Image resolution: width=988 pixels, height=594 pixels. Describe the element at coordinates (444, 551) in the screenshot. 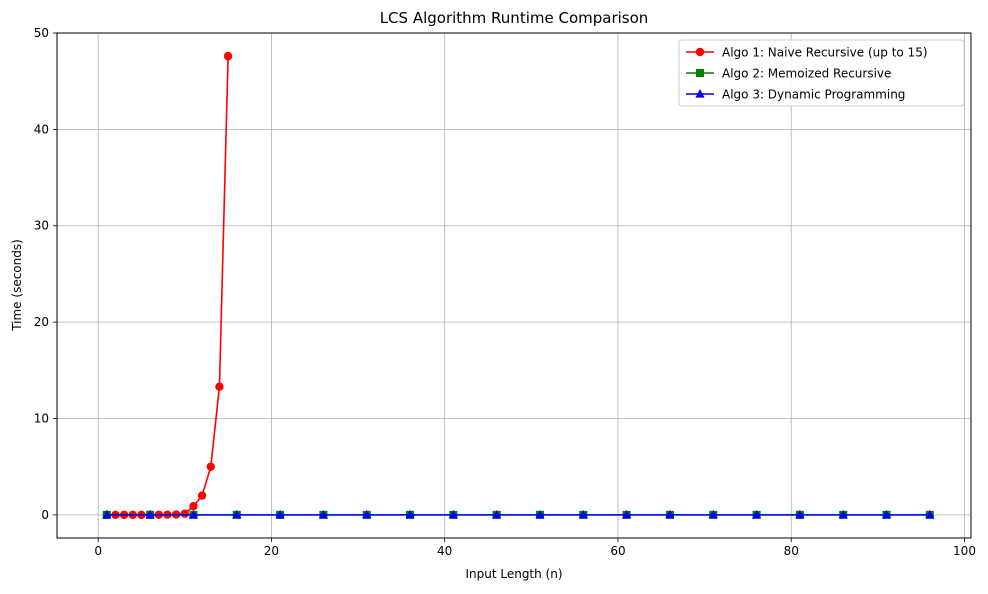

I see `x-tick-label: 40` at that location.